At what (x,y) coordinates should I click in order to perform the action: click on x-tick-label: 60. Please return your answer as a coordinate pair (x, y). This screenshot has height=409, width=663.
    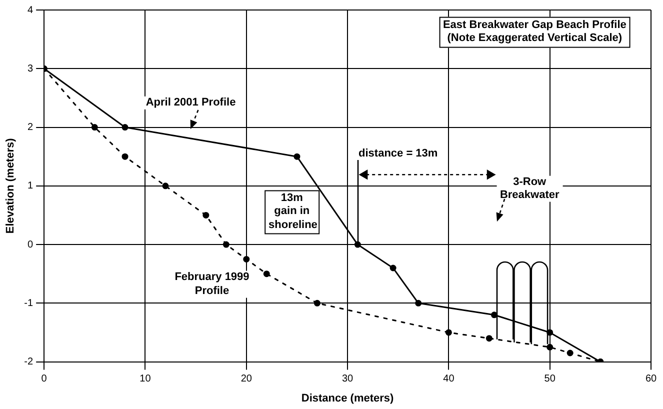
    Looking at the image, I should click on (651, 379).